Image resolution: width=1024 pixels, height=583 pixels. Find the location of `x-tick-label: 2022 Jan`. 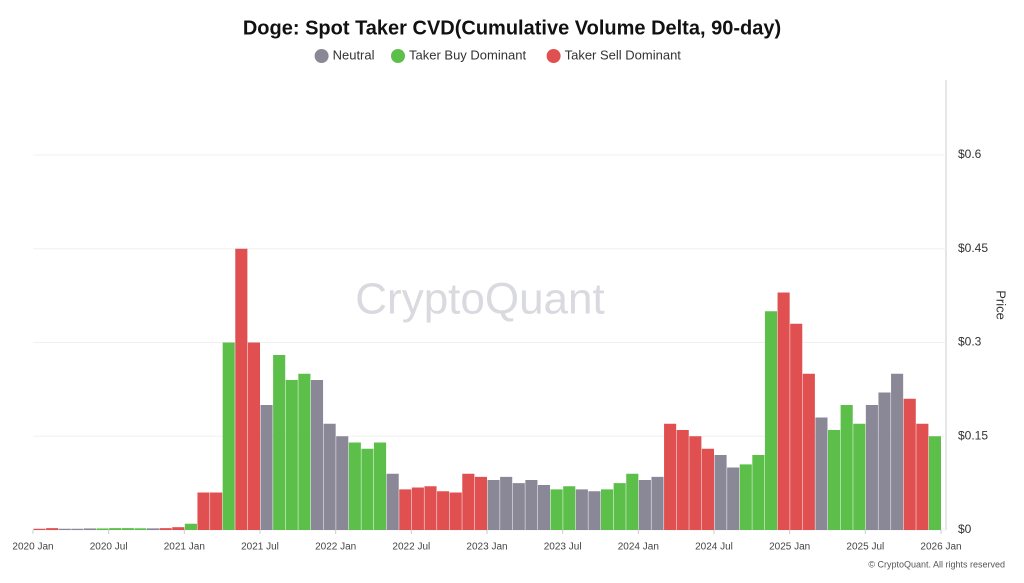

x-tick-label: 2022 Jan is located at coordinates (335, 547).